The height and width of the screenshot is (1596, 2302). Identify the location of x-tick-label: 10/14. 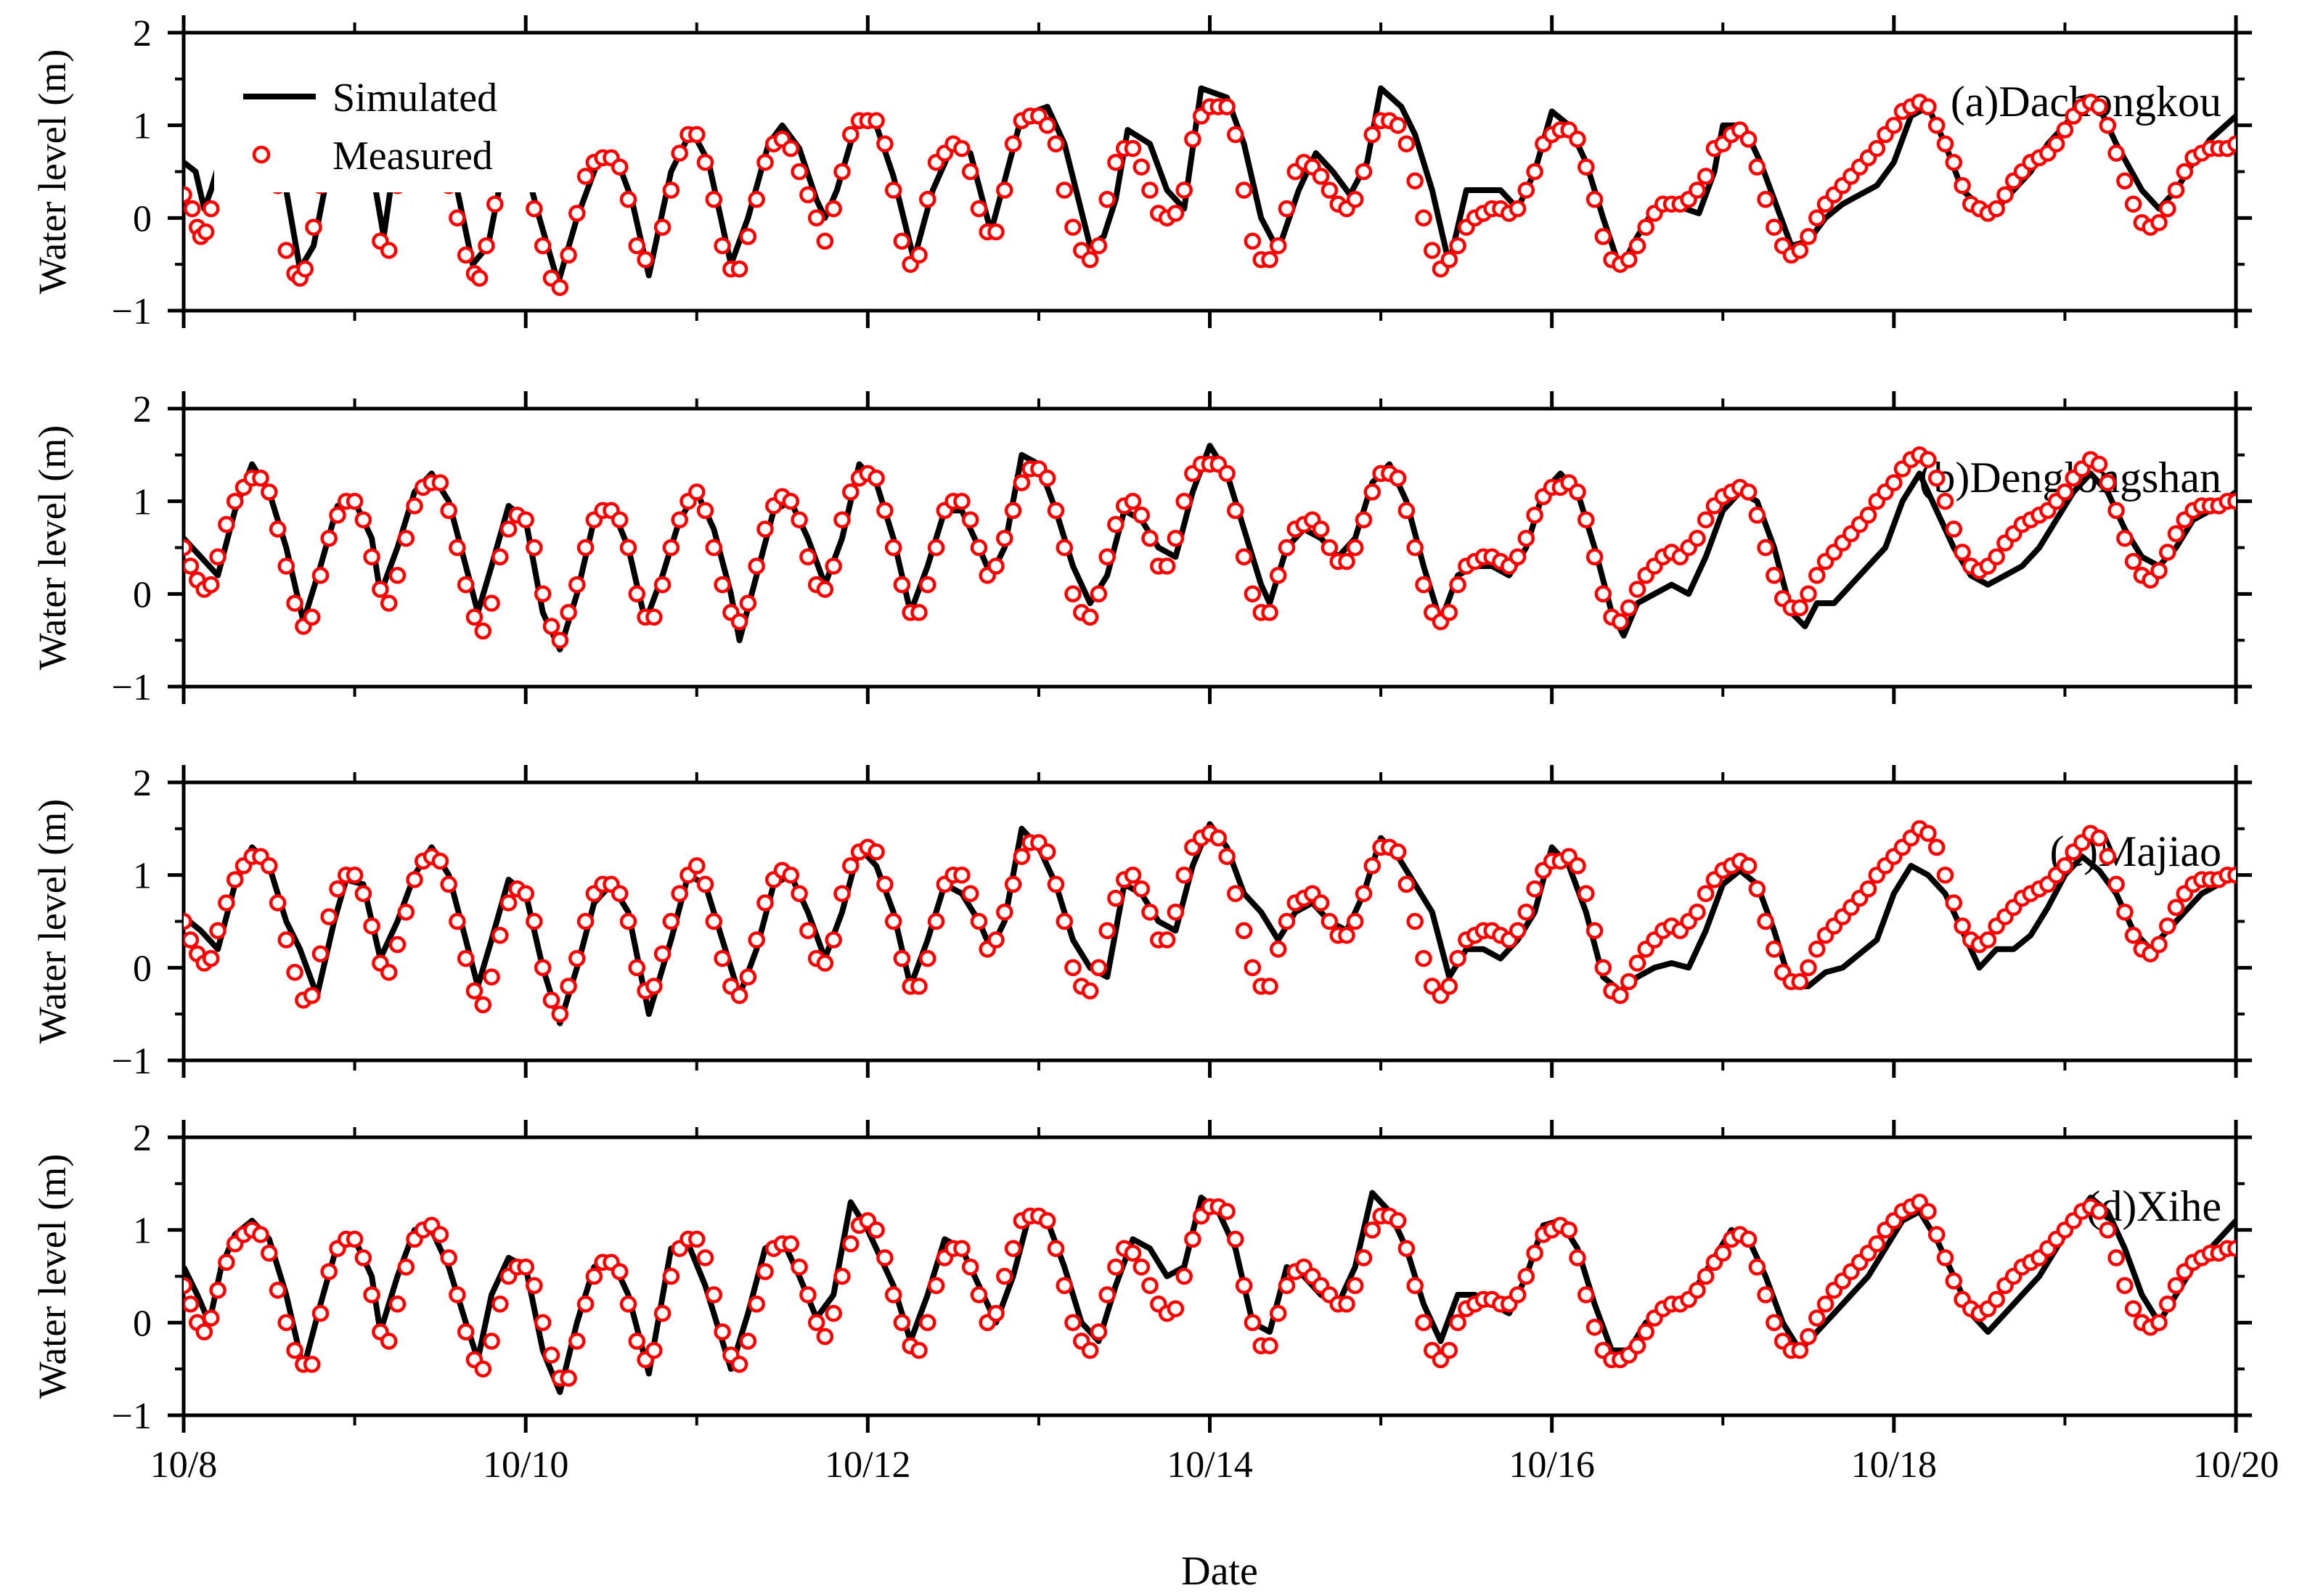
(1209, 1465).